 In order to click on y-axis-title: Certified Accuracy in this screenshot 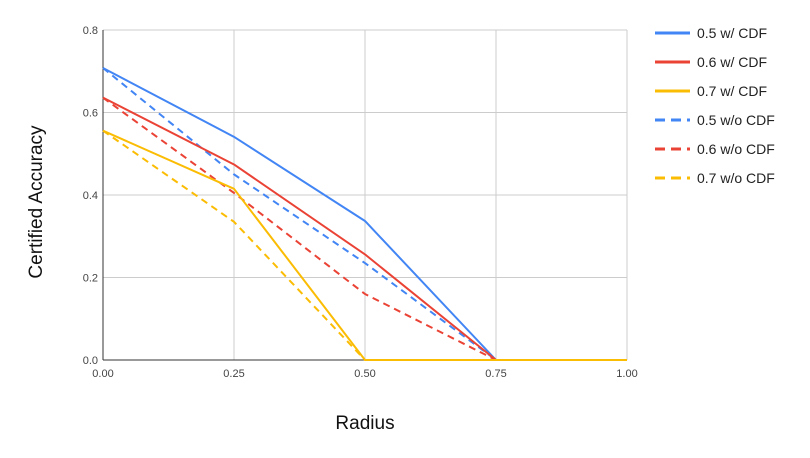, I will do `click(36, 202)`.